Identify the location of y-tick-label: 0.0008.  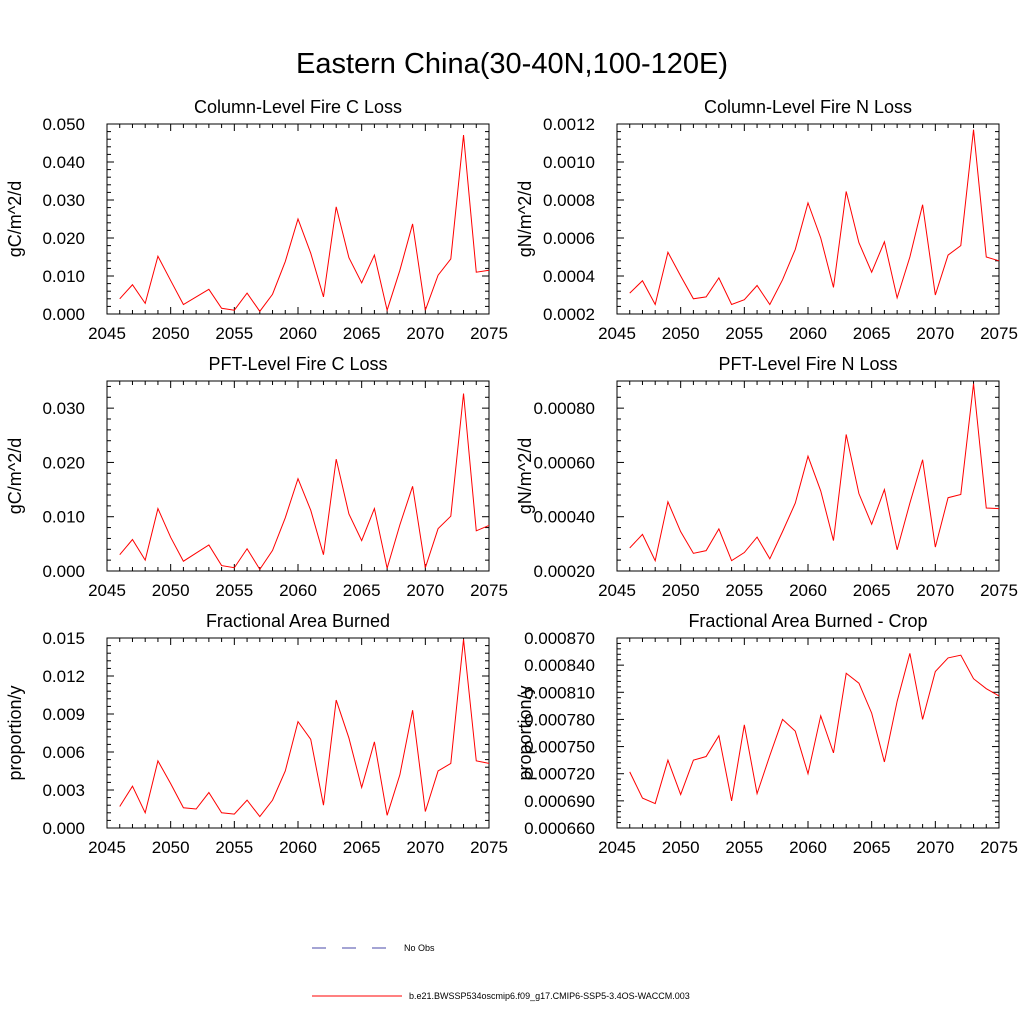
(569, 200).